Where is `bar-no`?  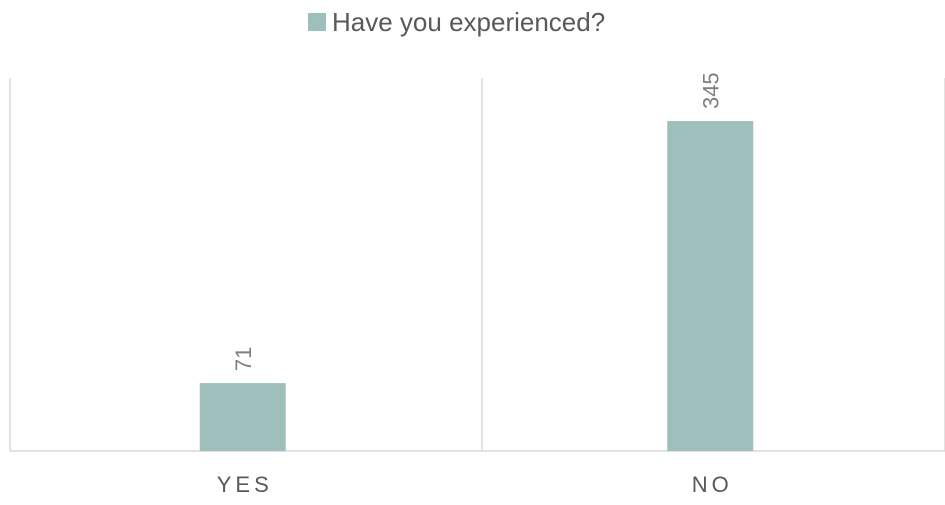 bar-no is located at coordinates (710, 286).